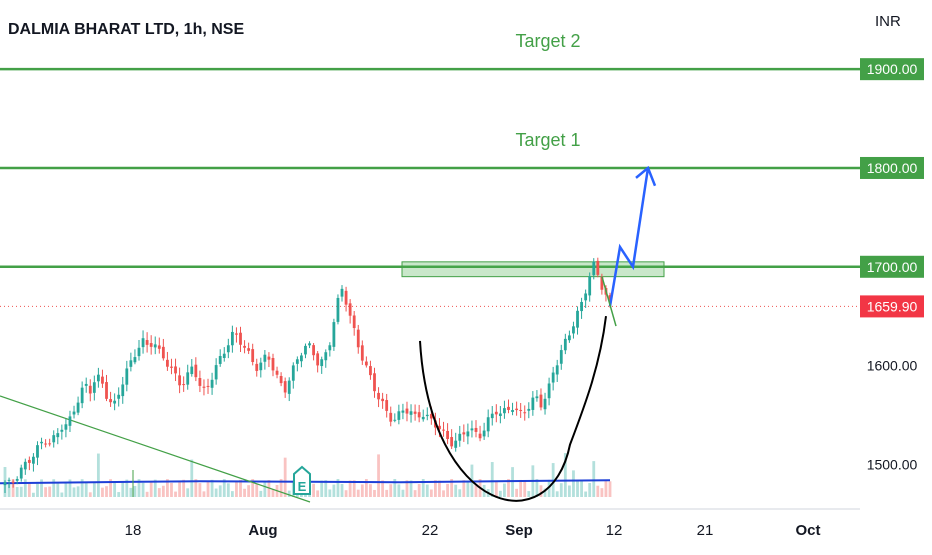 This screenshot has width=932, height=555. I want to click on event-marker-label: E, so click(302, 486).